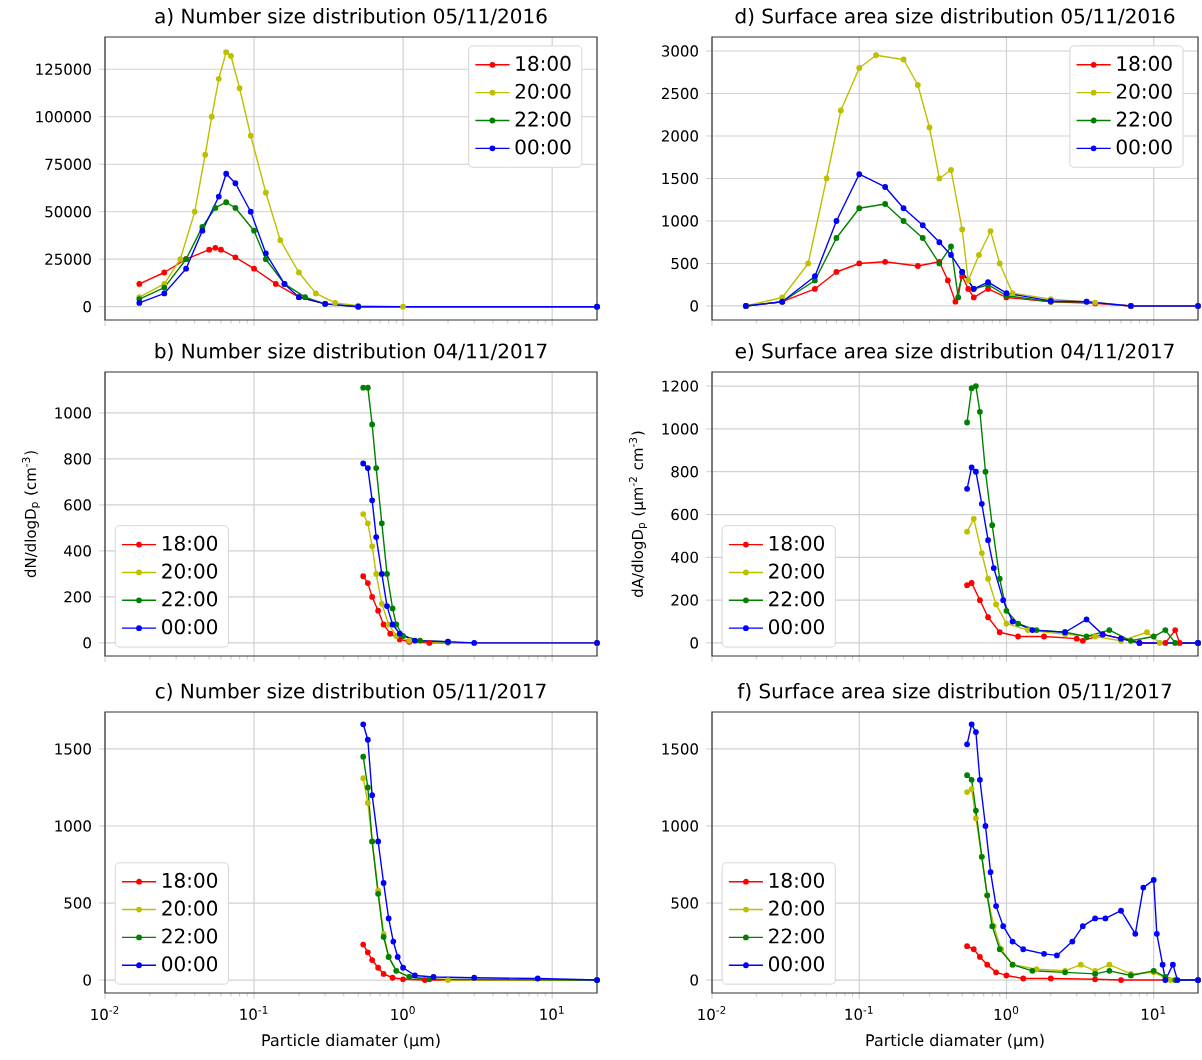 Image resolution: width=1202 pixels, height=1060 pixels. What do you see at coordinates (955, 17) in the screenshot?
I see `chart-title: d) Surface area size distribution 05/11/2016` at bounding box center [955, 17].